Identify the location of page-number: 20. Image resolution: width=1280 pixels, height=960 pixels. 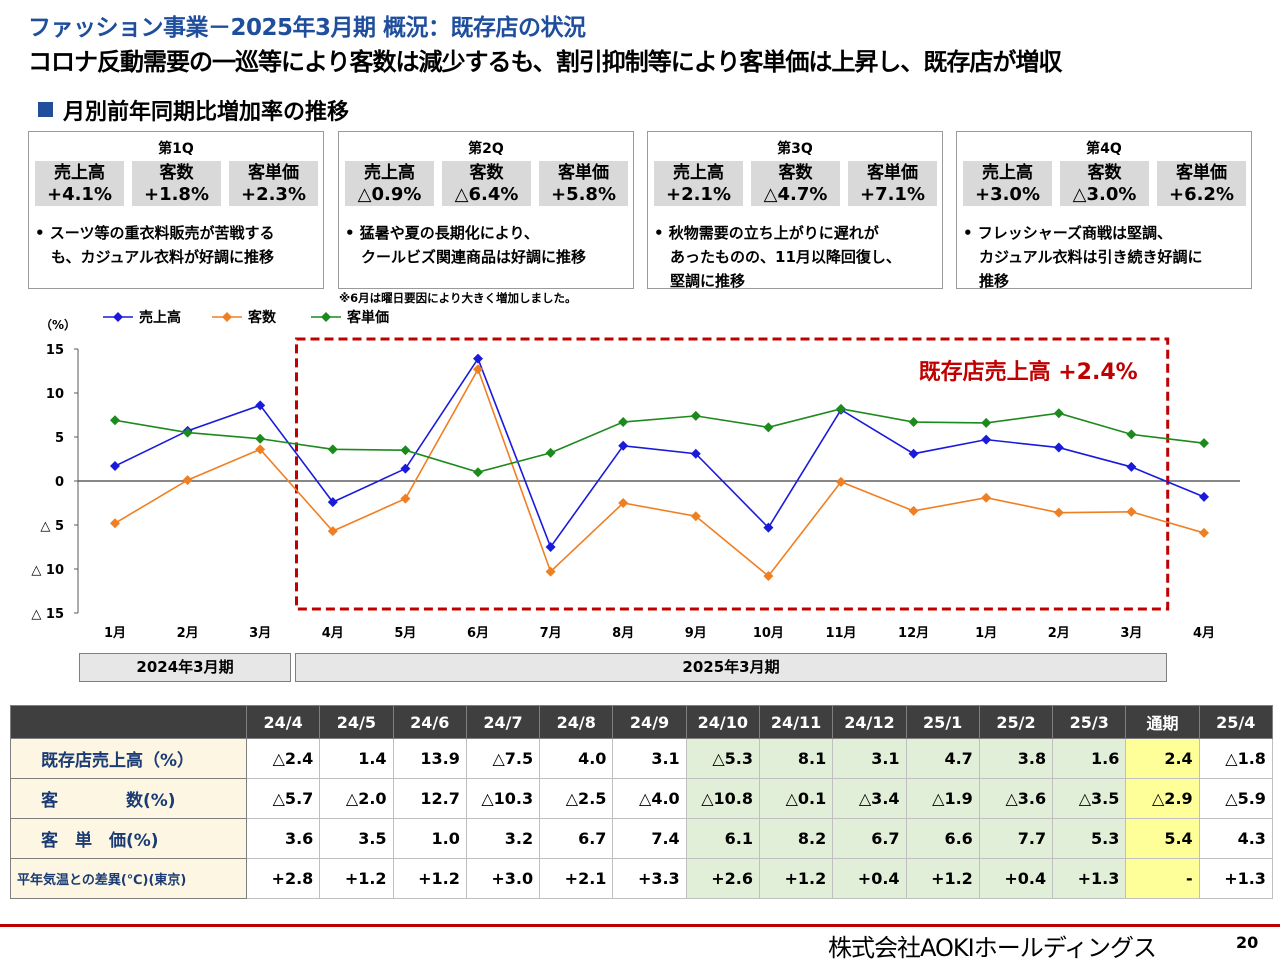
(1247, 942).